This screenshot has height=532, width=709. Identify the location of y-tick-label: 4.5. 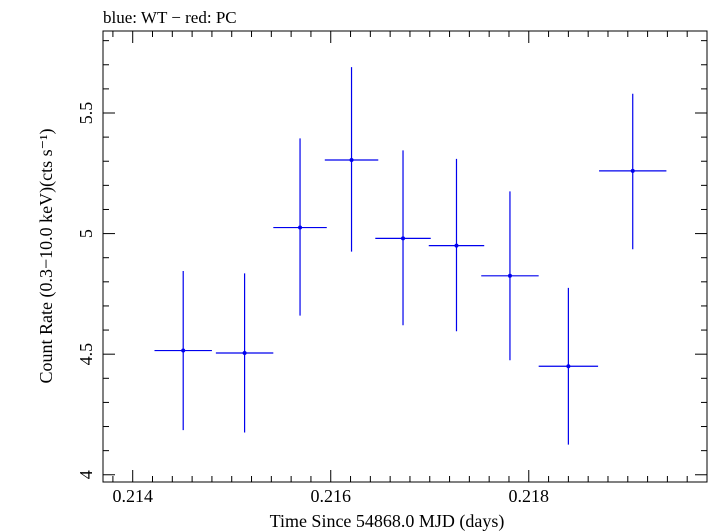
(86, 354).